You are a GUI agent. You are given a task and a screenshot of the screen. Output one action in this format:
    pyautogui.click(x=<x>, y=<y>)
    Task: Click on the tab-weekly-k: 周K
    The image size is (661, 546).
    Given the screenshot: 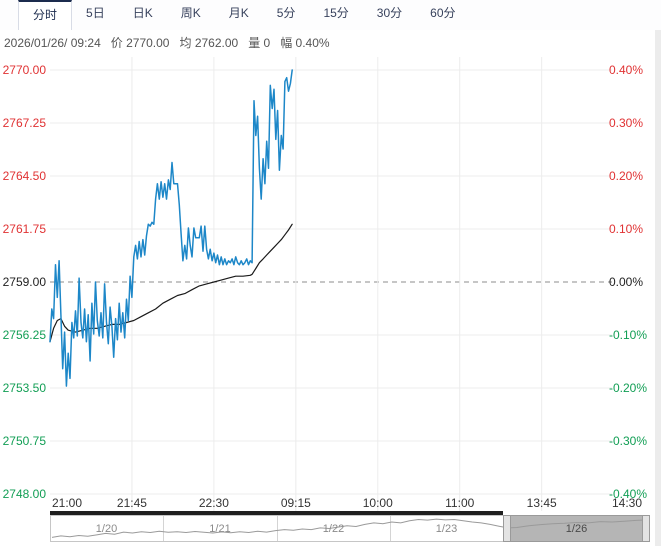 What is the action you would take?
    pyautogui.click(x=190, y=13)
    